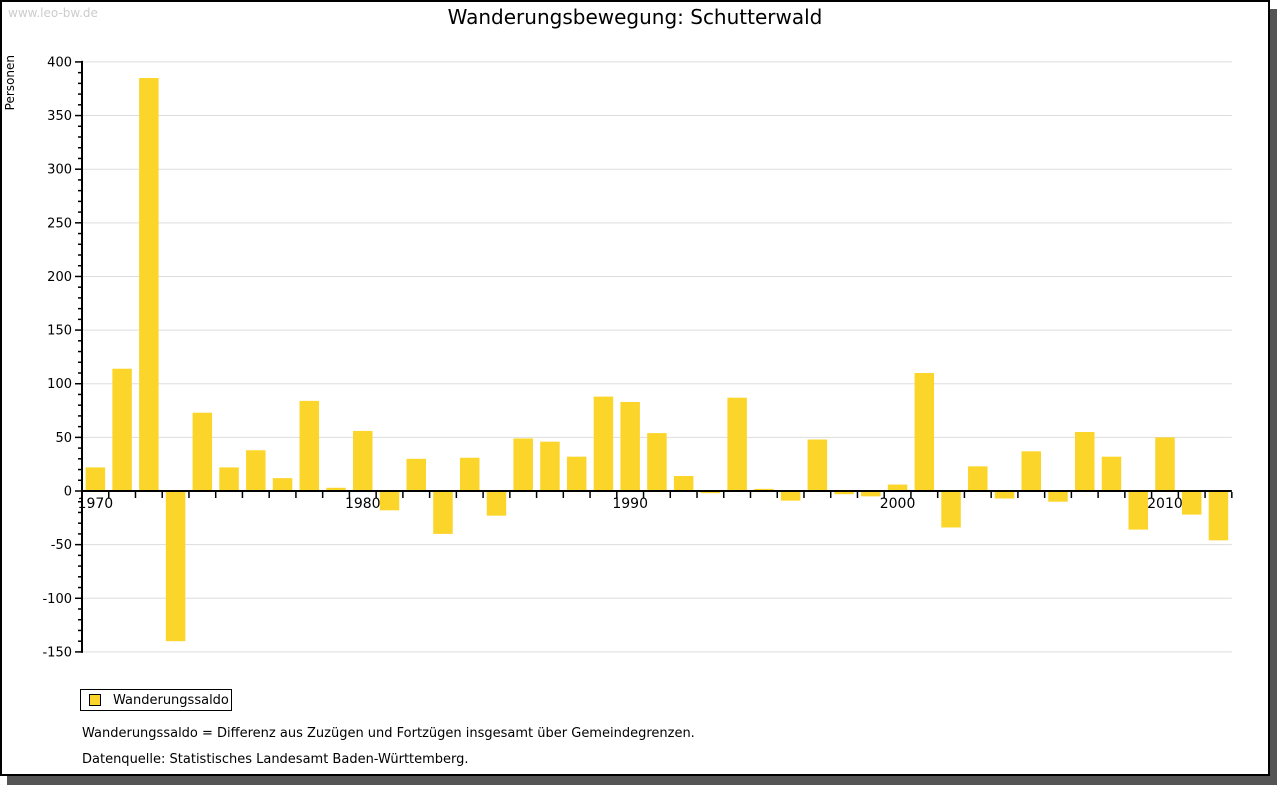 The height and width of the screenshot is (791, 1280). What do you see at coordinates (683, 483) in the screenshot?
I see `bar-1992` at bounding box center [683, 483].